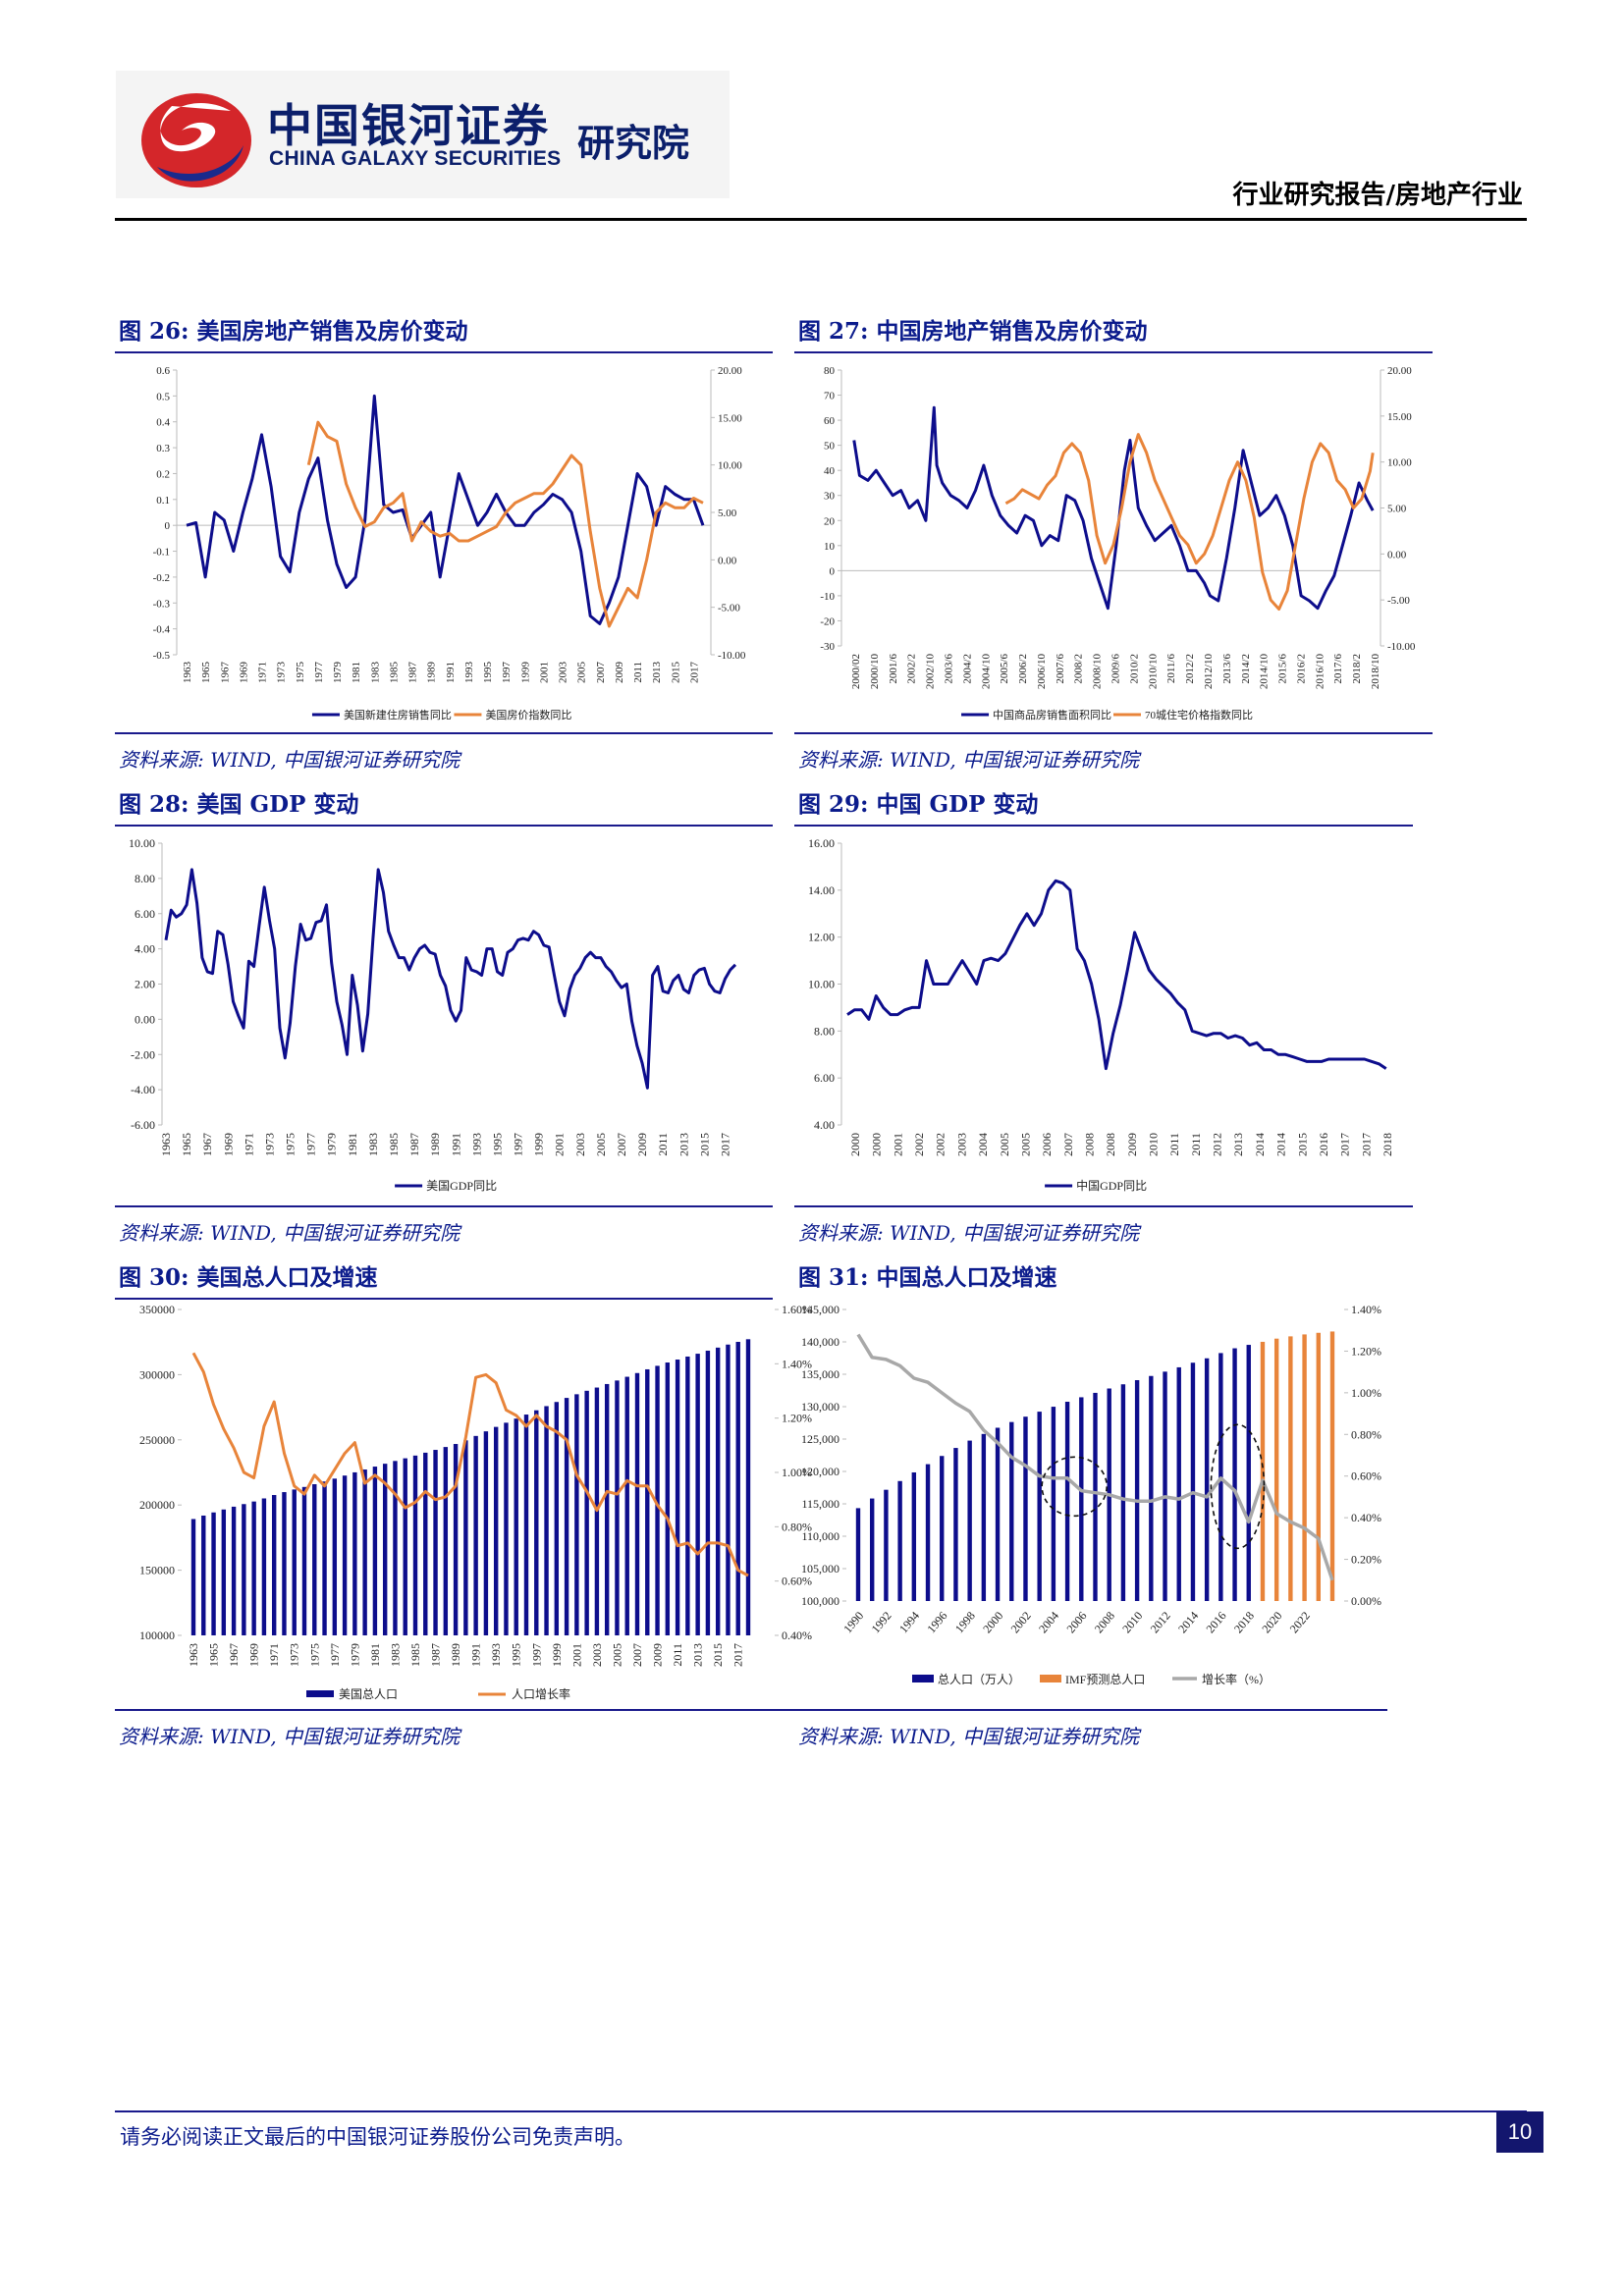  I want to click on x-tick-label: 2009, so click(619, 673).